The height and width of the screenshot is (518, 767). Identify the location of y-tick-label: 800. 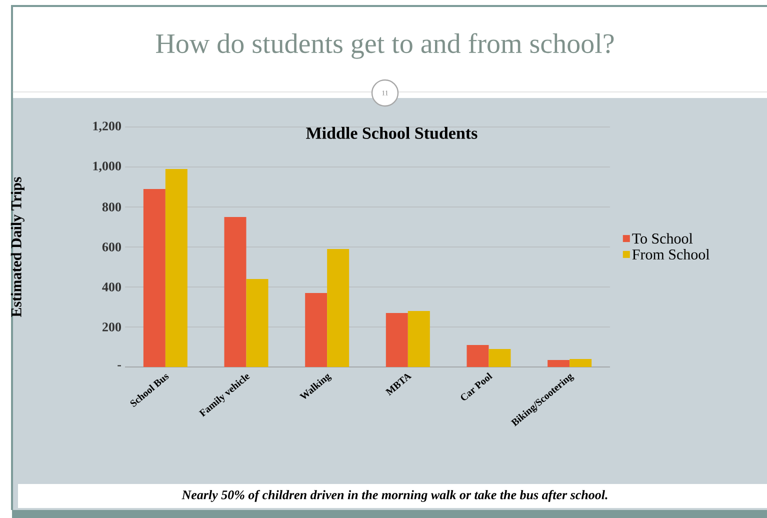
(111, 207).